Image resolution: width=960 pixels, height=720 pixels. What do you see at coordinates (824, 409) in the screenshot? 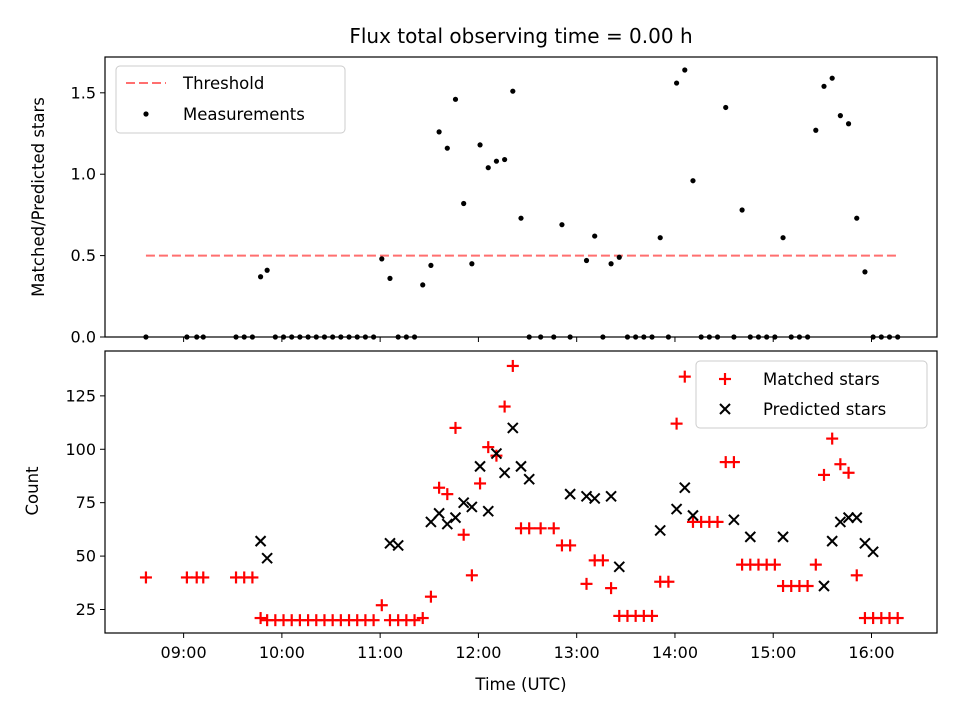
I see `predicted-stars-legend-label: Predicted stars` at bounding box center [824, 409].